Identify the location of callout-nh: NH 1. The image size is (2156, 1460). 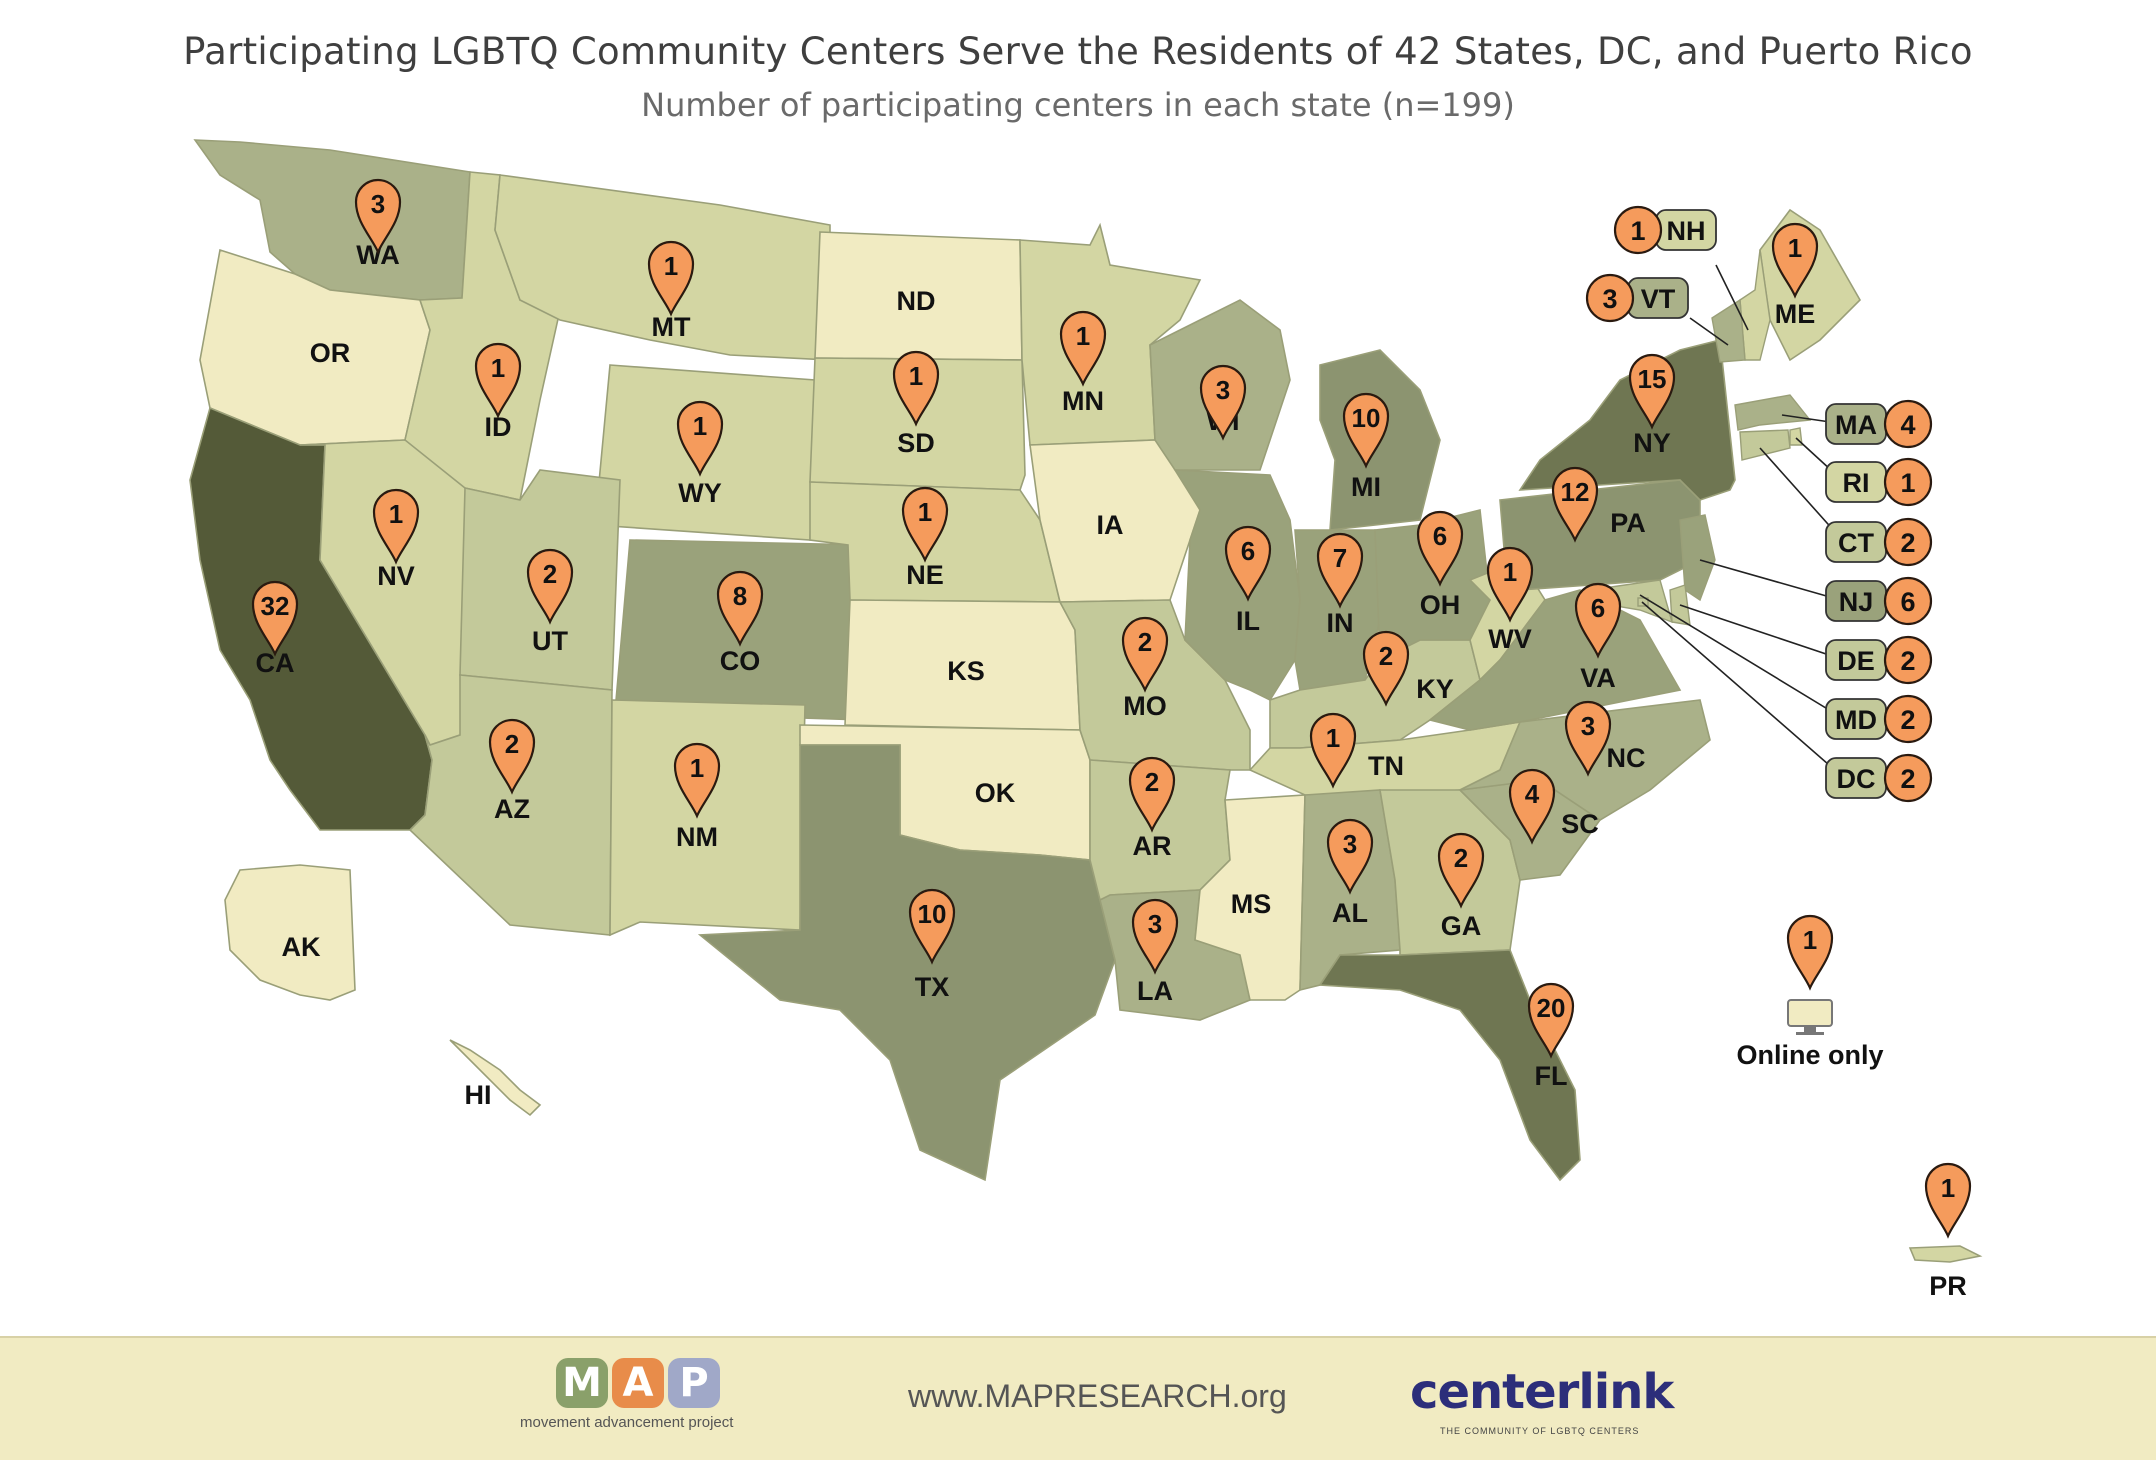
(1665, 230).